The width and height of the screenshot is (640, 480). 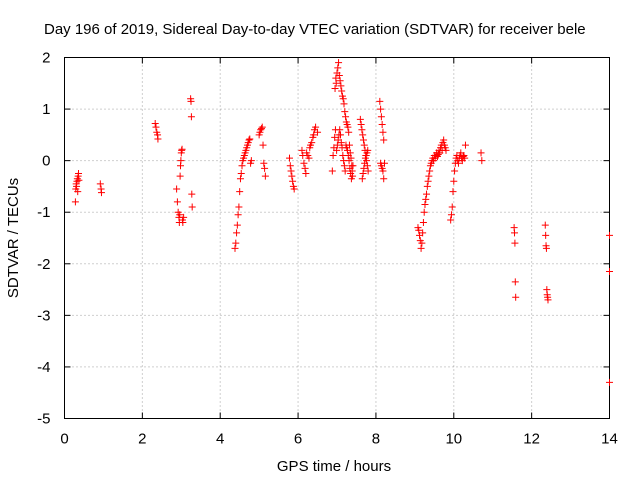 What do you see at coordinates (46, 58) in the screenshot?
I see `y-tick-label: 2` at bounding box center [46, 58].